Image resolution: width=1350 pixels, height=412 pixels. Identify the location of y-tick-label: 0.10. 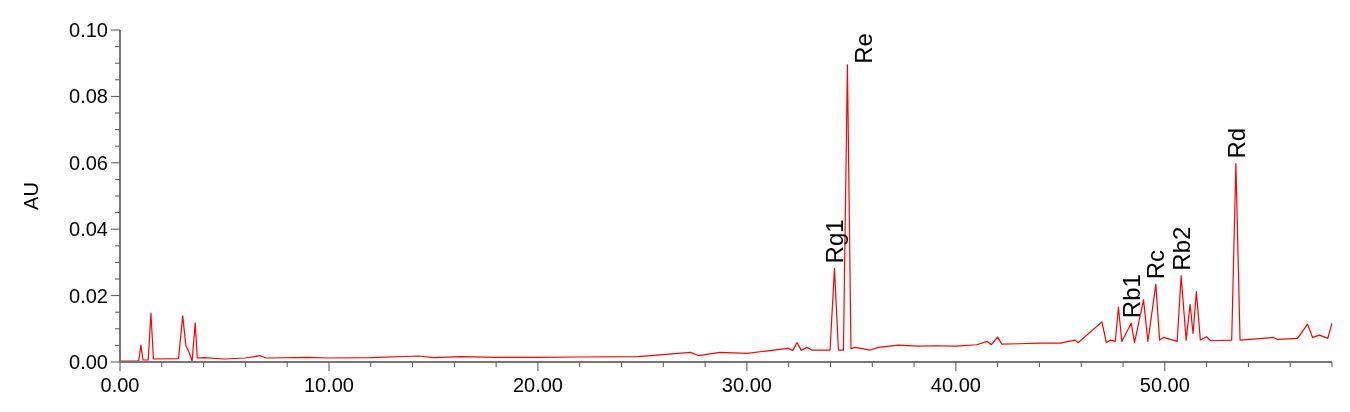
(88, 30).